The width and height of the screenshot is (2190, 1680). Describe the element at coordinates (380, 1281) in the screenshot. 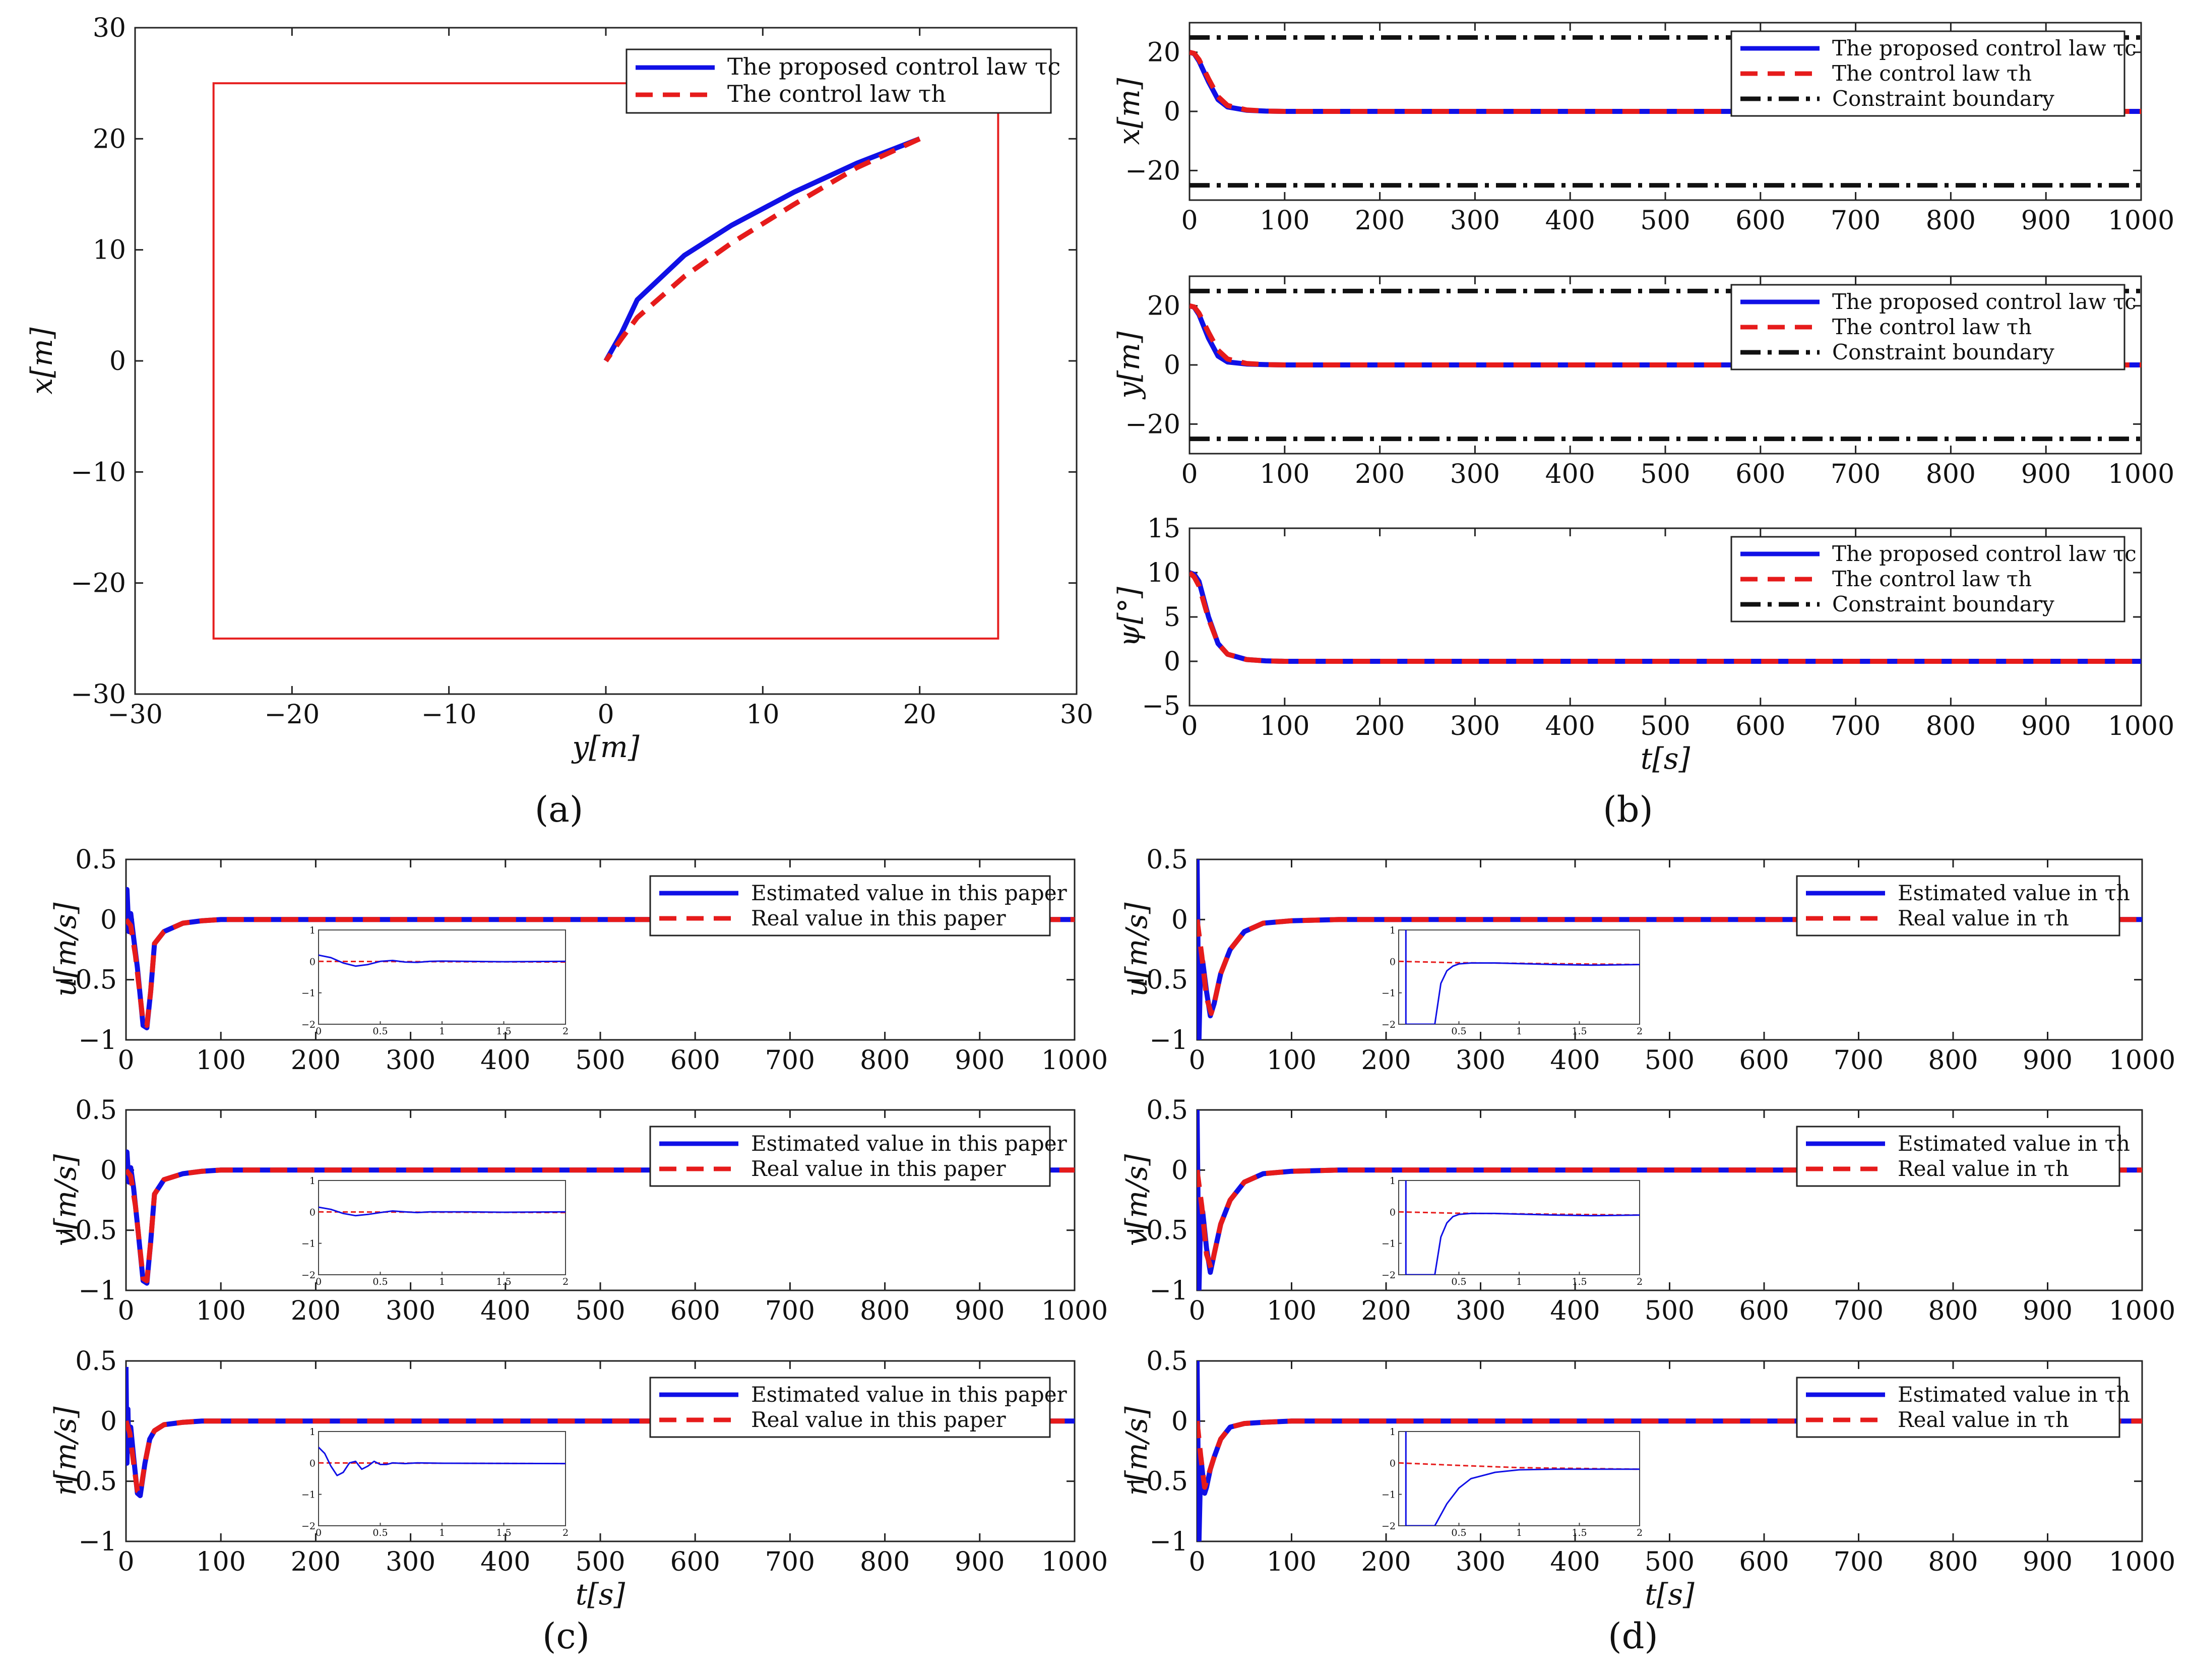

I see `c2-inset-xtick-label-1: 0.5` at that location.